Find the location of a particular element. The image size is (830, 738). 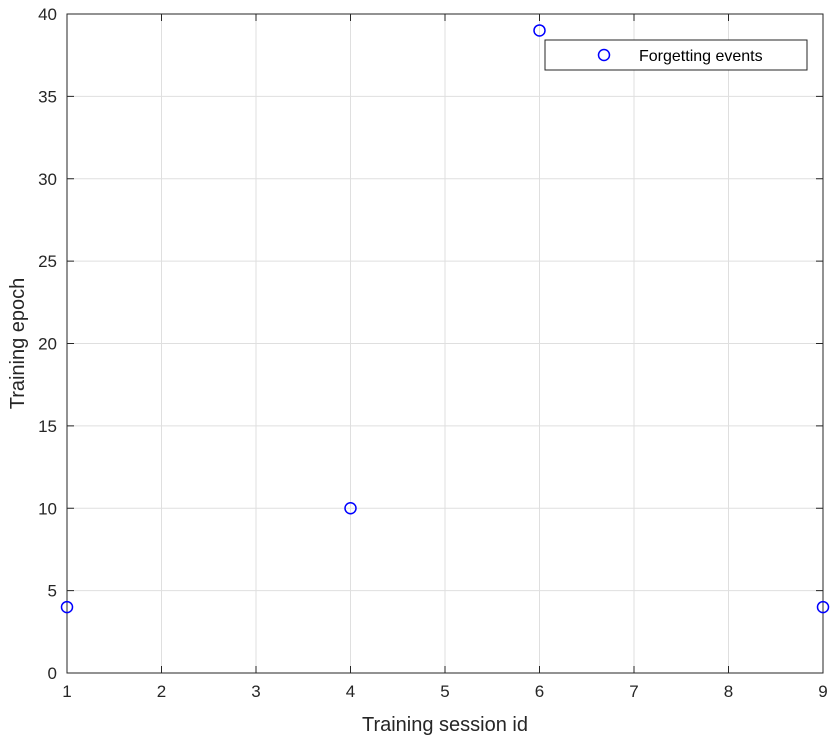

y-tick-label-25: 25 is located at coordinates (47, 261).